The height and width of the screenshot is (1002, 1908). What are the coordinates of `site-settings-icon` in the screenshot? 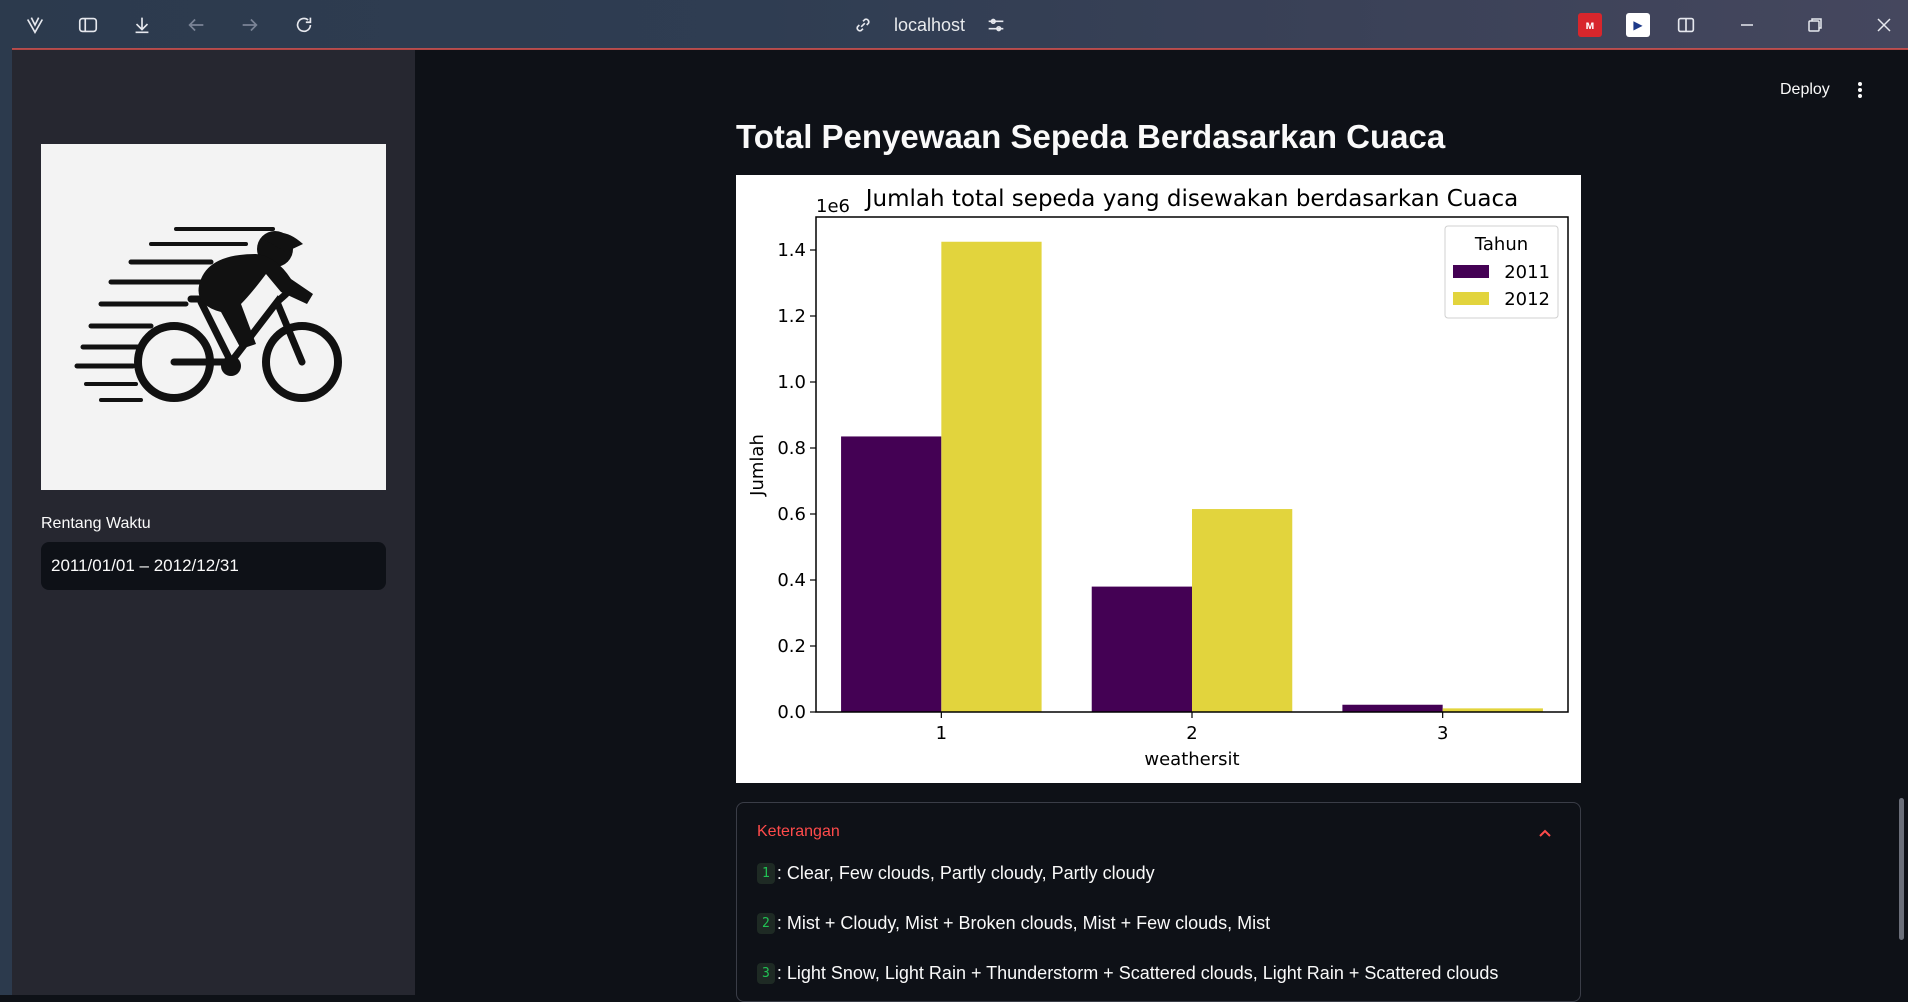 It's located at (996, 25).